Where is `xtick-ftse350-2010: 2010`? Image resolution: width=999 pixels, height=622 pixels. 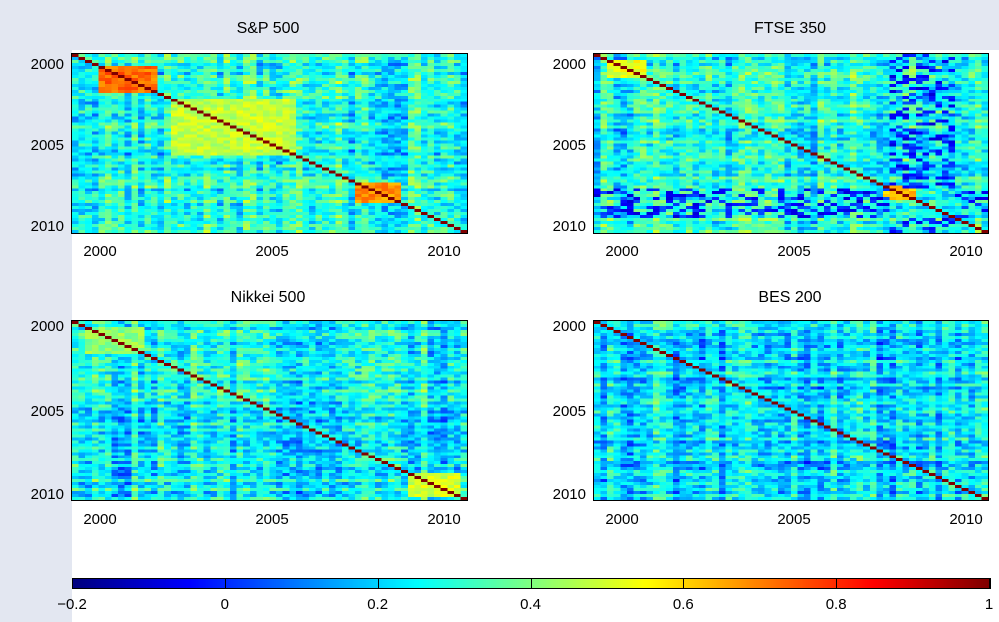
xtick-ftse350-2010: 2010 is located at coordinates (966, 251).